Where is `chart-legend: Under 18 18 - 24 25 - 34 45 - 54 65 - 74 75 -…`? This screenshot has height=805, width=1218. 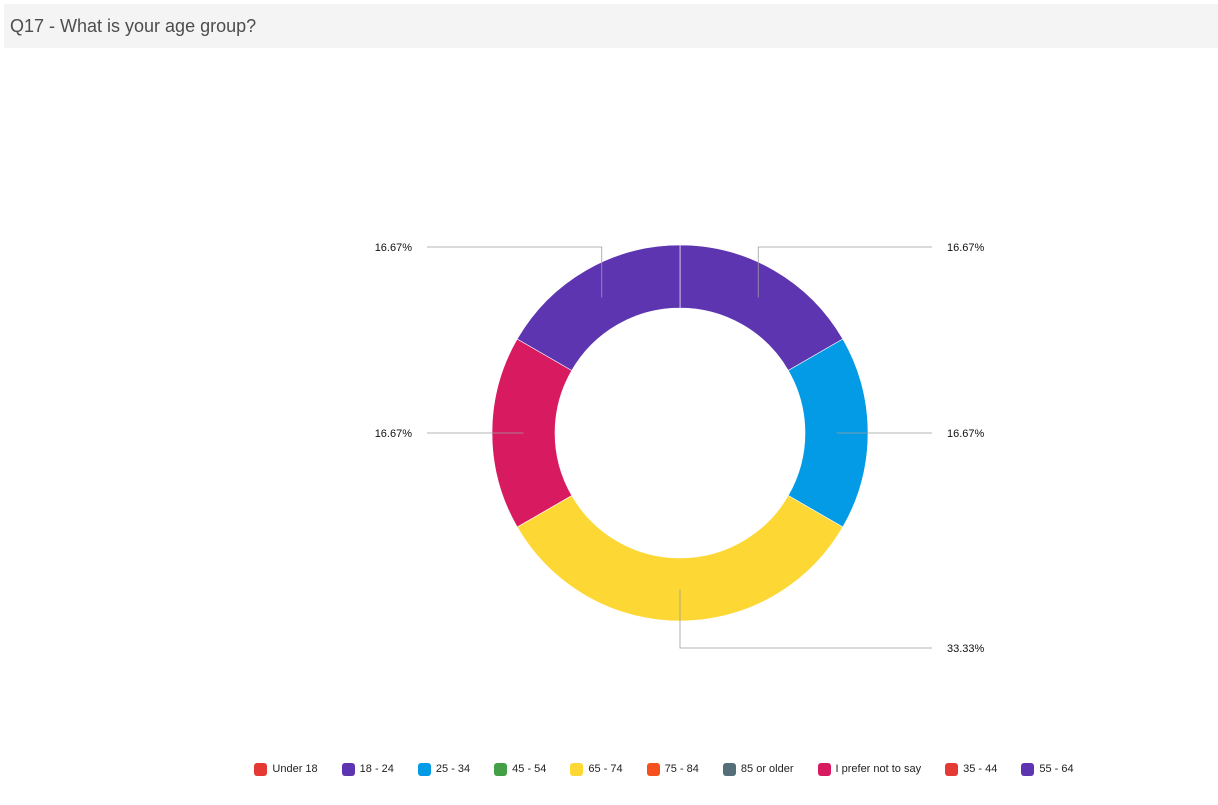
chart-legend: Under 18 18 - 24 25 - 34 45 - 54 65 - 74 75 -… is located at coordinates (609, 769).